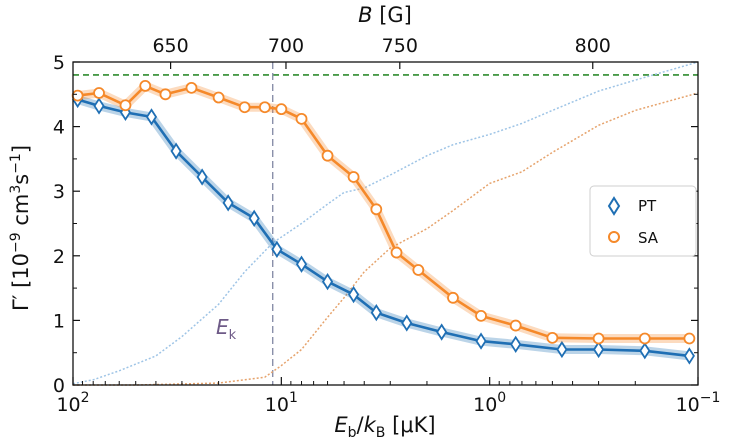 The width and height of the screenshot is (734, 444). I want to click on legend-circle-icon, so click(614, 237).